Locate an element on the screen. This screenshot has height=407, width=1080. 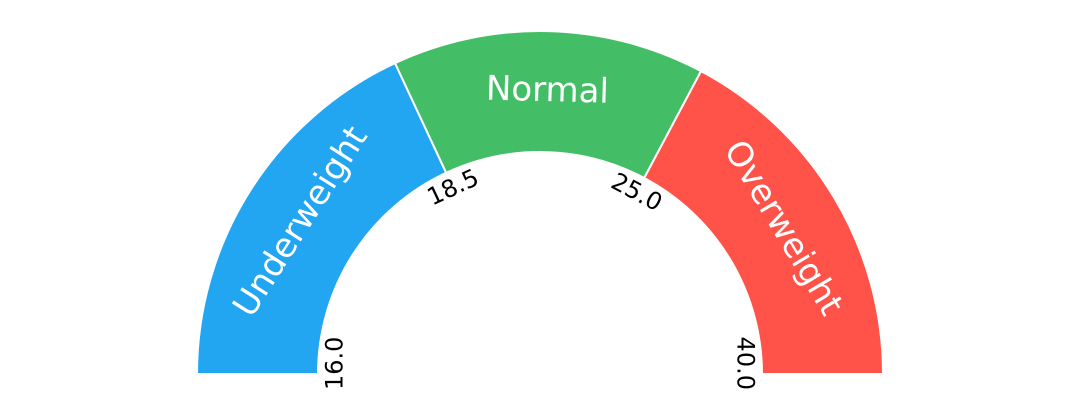
segment-label-normal: Normal is located at coordinates (547, 89).